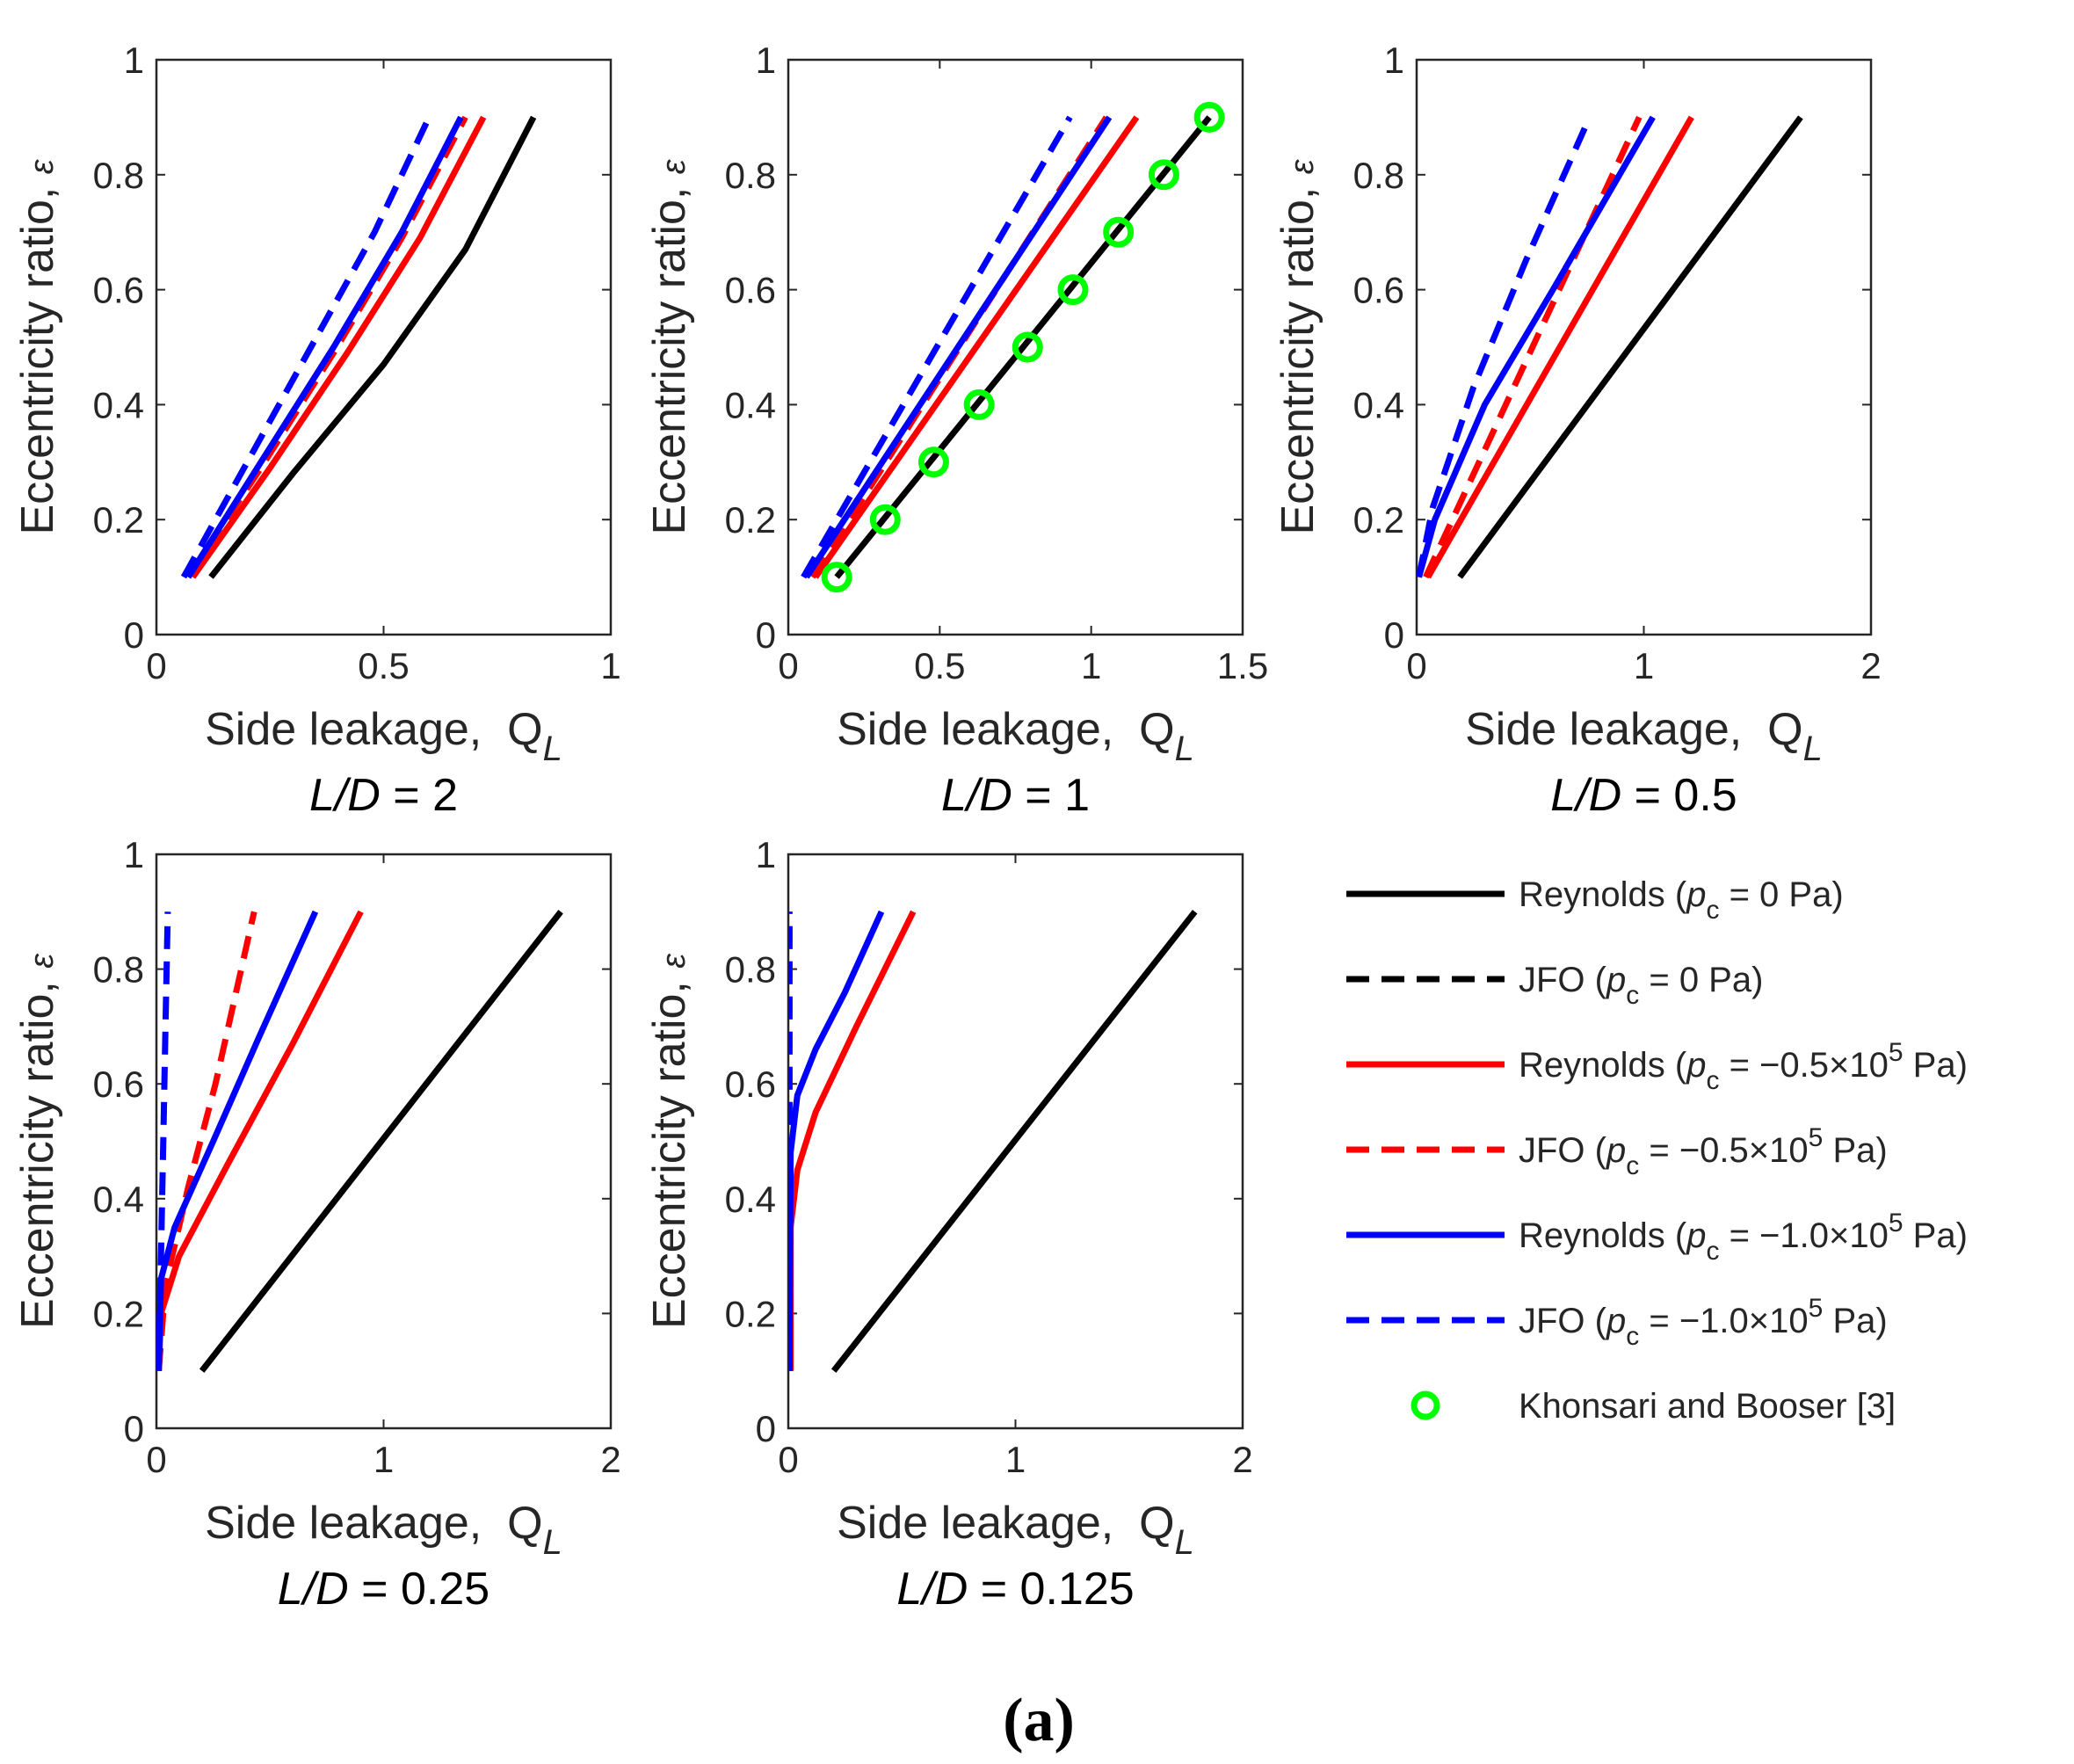 The width and height of the screenshot is (2074, 1764). What do you see at coordinates (1681, 900) in the screenshot?
I see `legend-label: Reynolds (pc = 0 Pa)` at bounding box center [1681, 900].